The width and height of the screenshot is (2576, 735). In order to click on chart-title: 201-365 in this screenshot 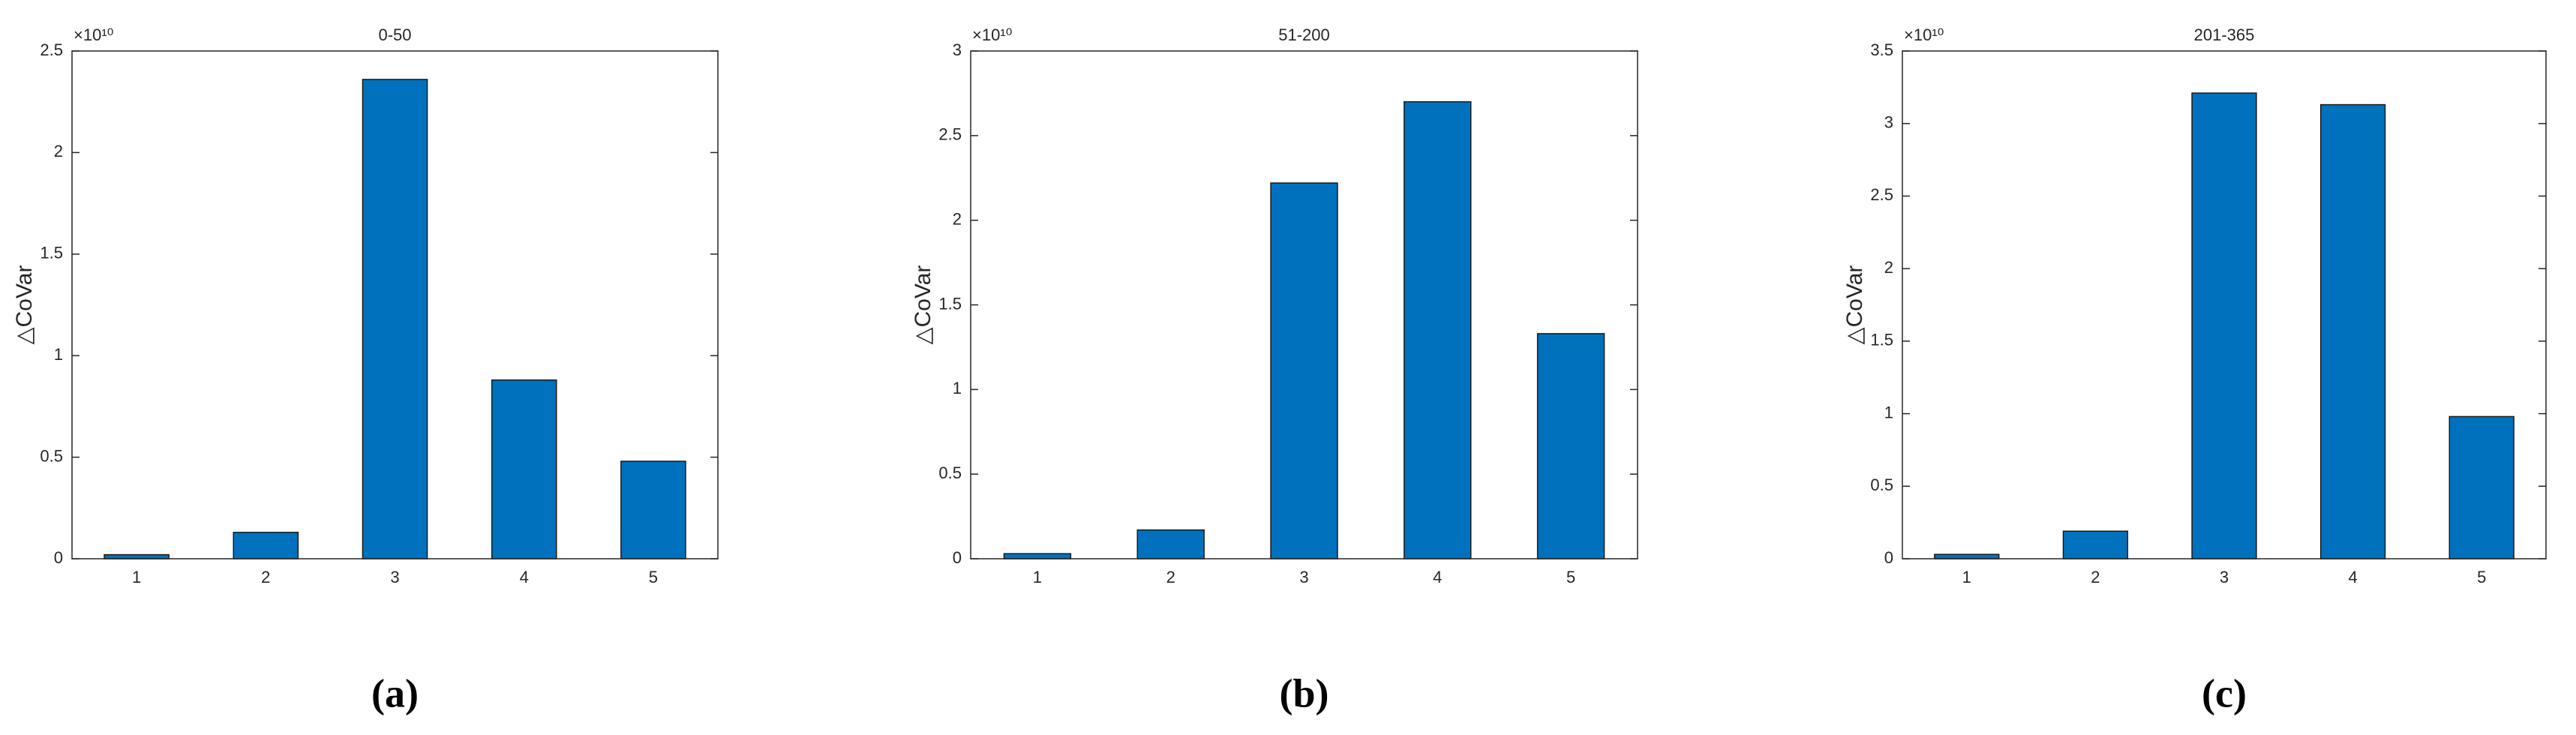, I will do `click(2224, 35)`.